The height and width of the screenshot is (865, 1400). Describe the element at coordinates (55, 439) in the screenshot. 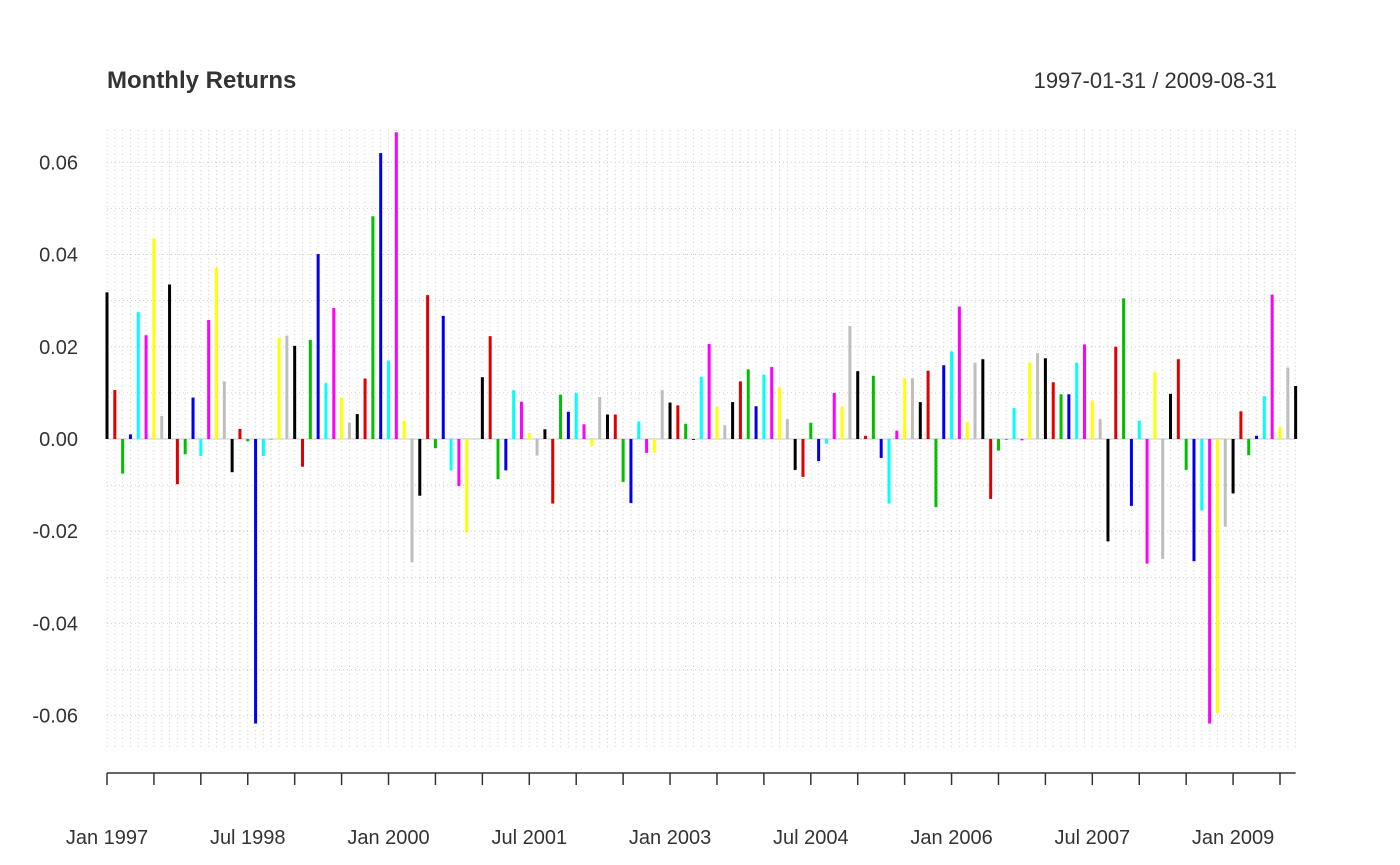

I see `y-axis: 0.06 0.04 0.02 0.00 -0.02 -0.04 -0.06` at that location.